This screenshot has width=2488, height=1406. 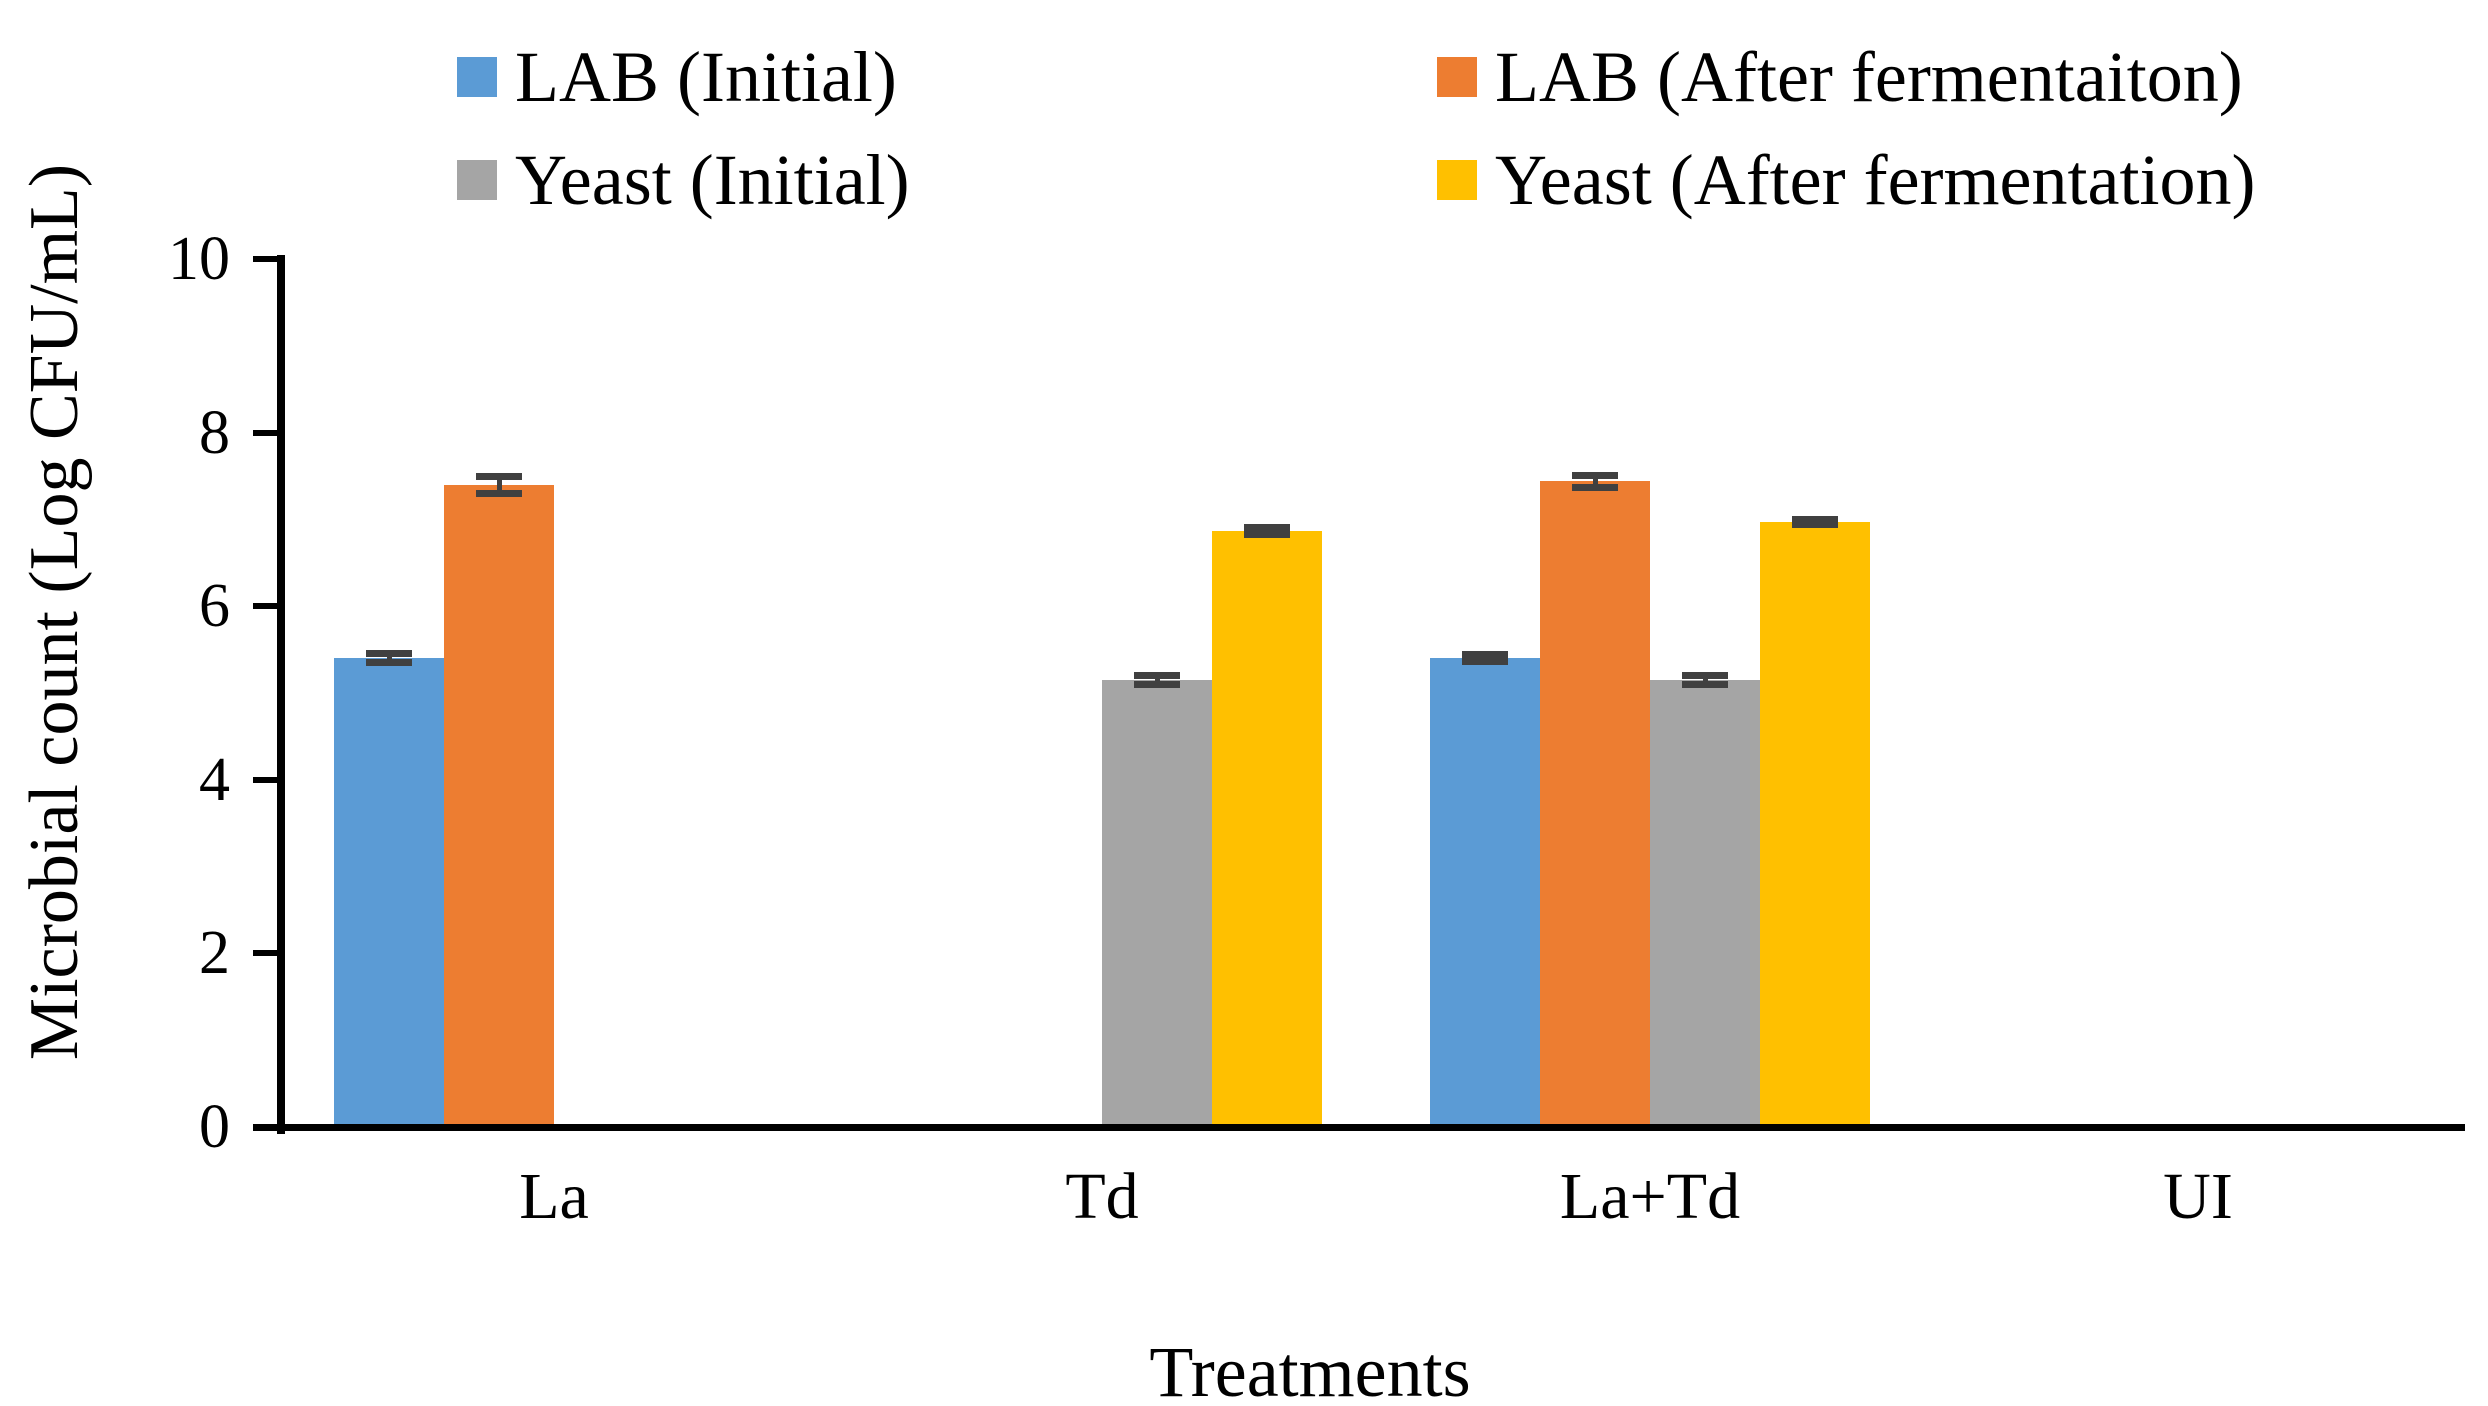 I want to click on y-tick-label-6: 6, so click(x=214, y=606).